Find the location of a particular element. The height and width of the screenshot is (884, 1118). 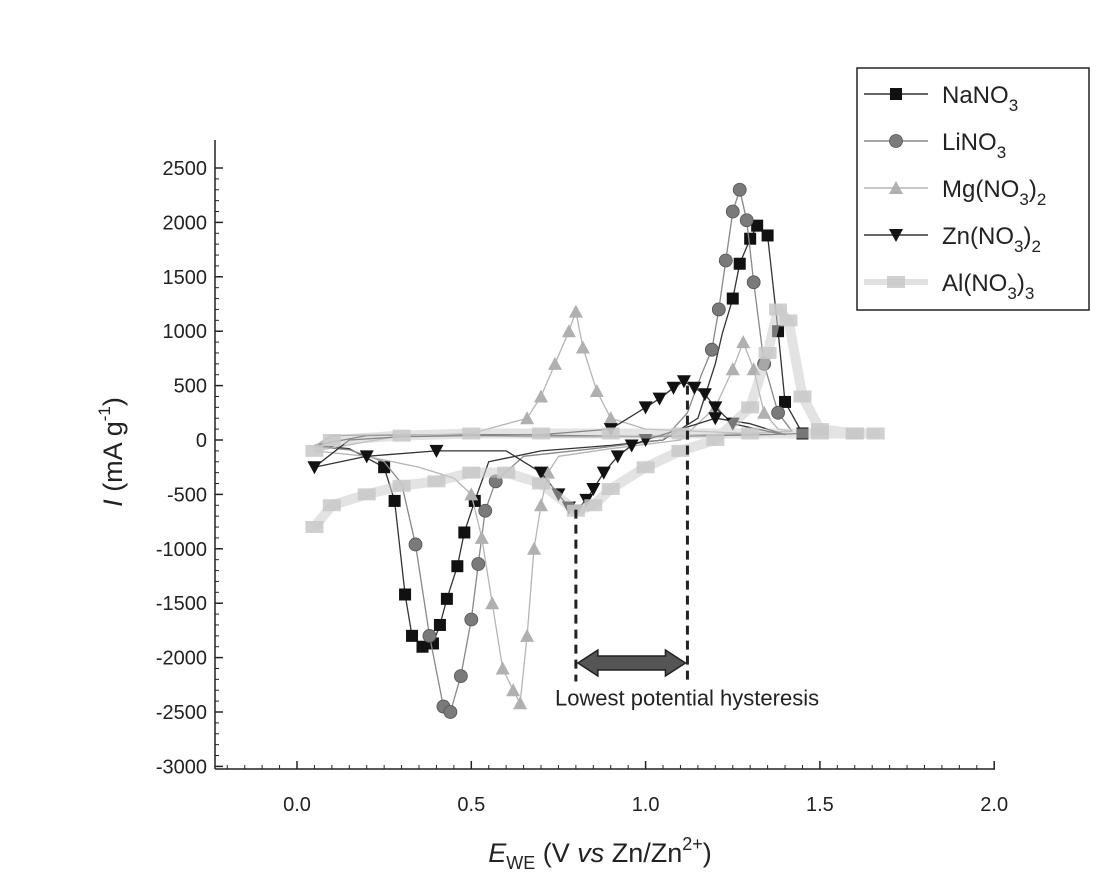

y-tick-label: -1000 is located at coordinates (181, 550).